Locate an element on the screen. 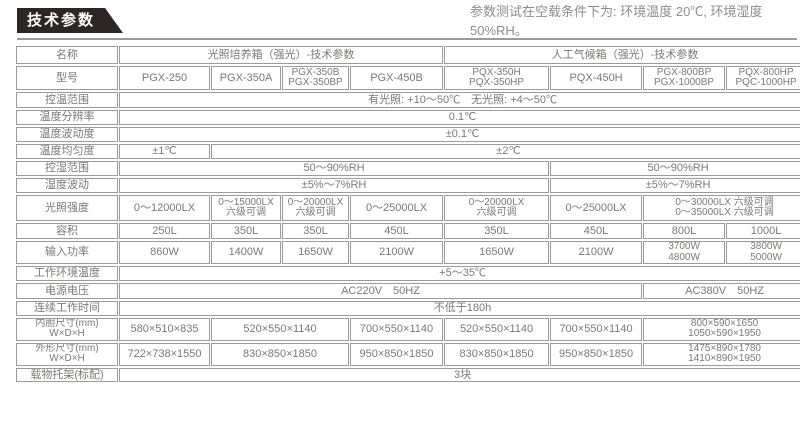 The height and width of the screenshot is (431, 800). table-row: 湿度波动 ±5%～7%RH ±5%～7%RH is located at coordinates (408, 185).